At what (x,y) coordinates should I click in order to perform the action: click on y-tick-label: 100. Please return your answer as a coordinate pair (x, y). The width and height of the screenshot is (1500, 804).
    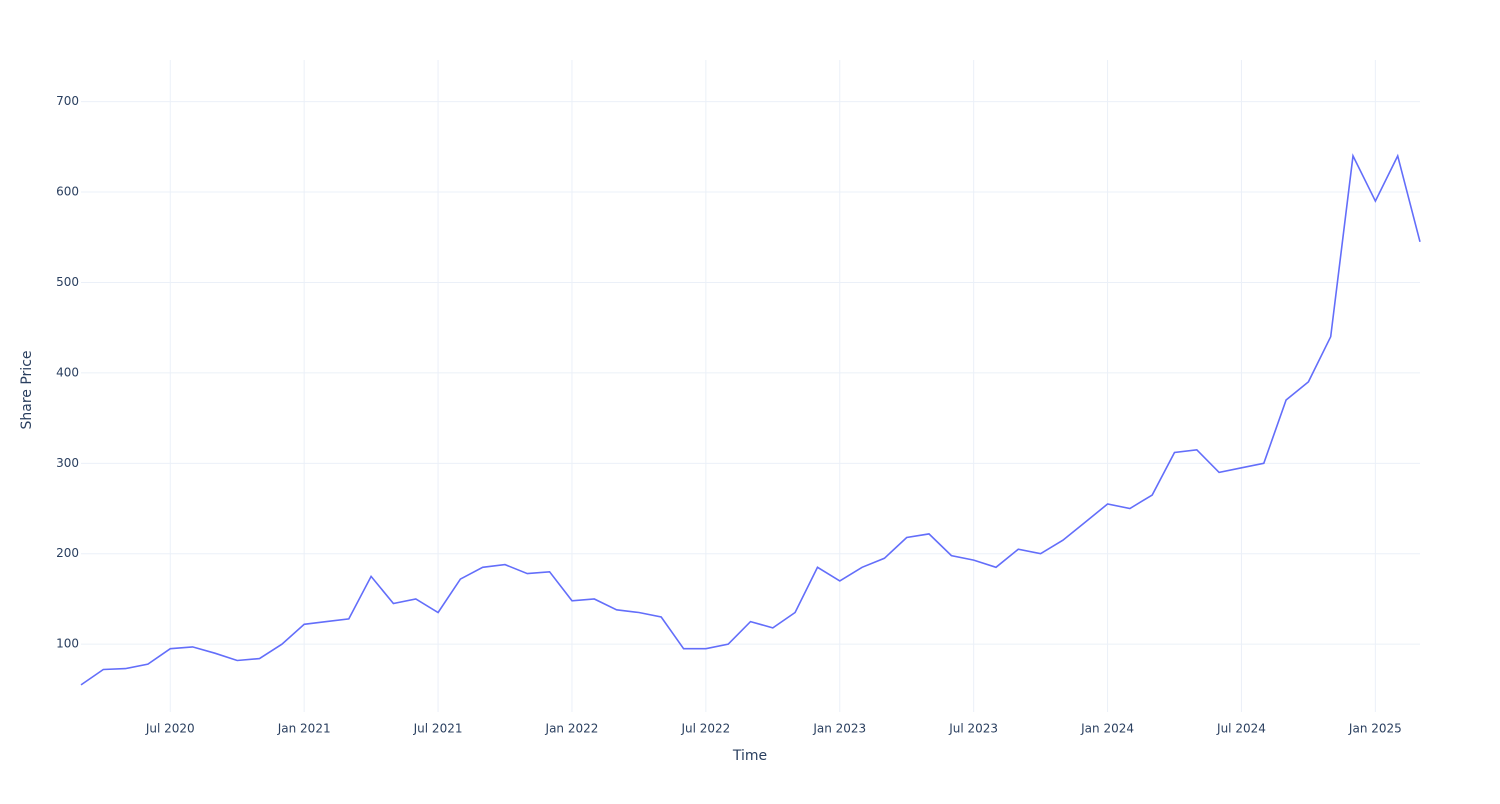
    Looking at the image, I should click on (67, 644).